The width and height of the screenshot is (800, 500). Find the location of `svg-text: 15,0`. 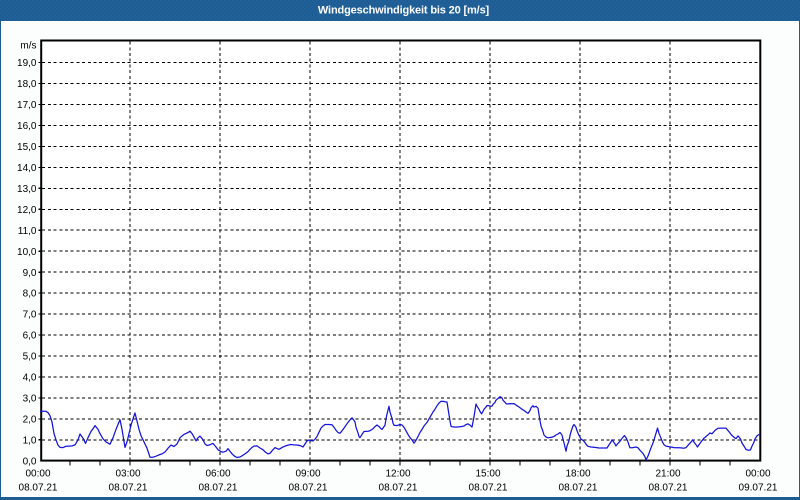

svg-text: 15,0 is located at coordinates (27, 147).